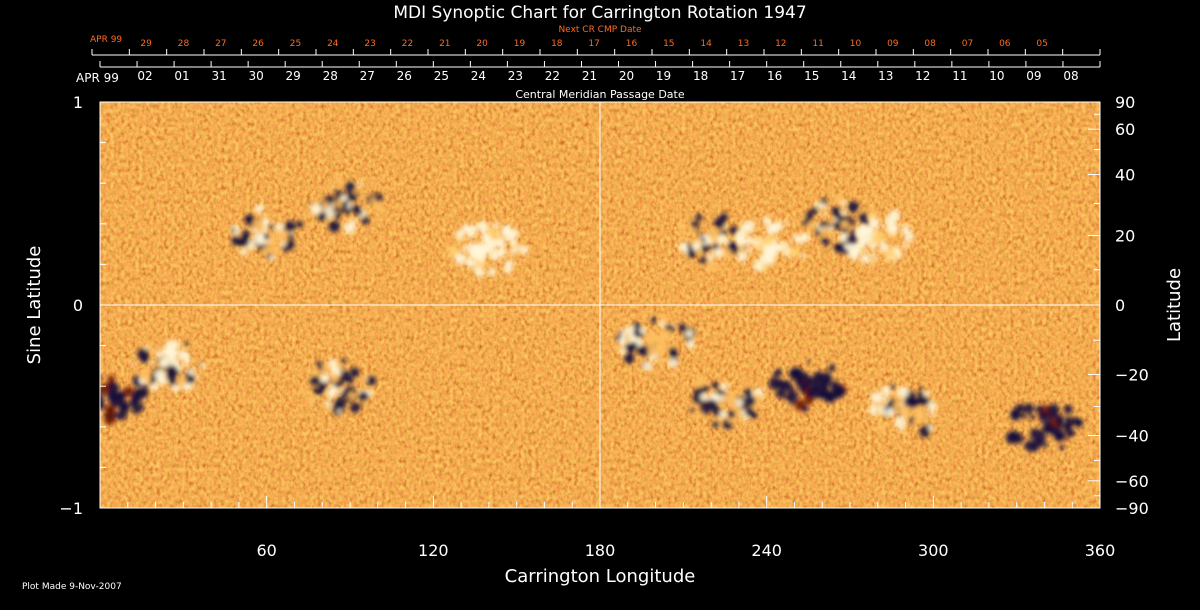 The height and width of the screenshot is (610, 1200). I want to click on outer-date-label: 10, so click(856, 44).